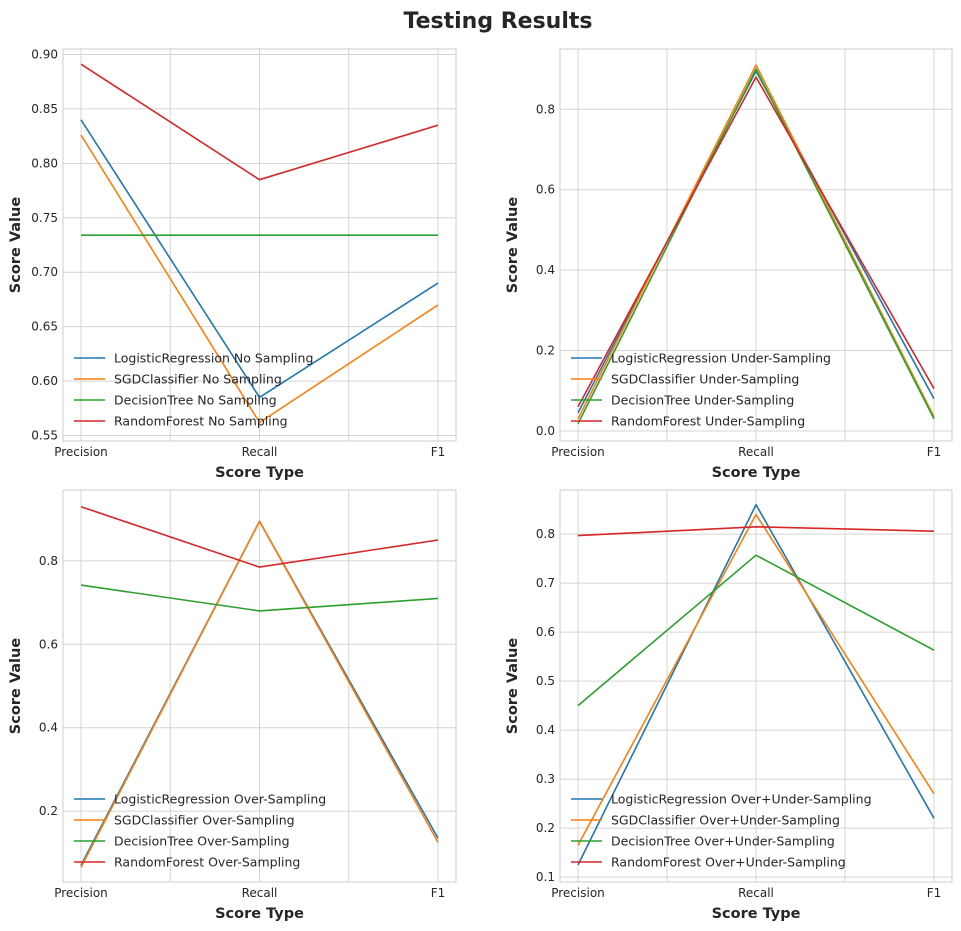  I want to click on legend-label: RandomForest Over+Under-Sampling, so click(728, 862).